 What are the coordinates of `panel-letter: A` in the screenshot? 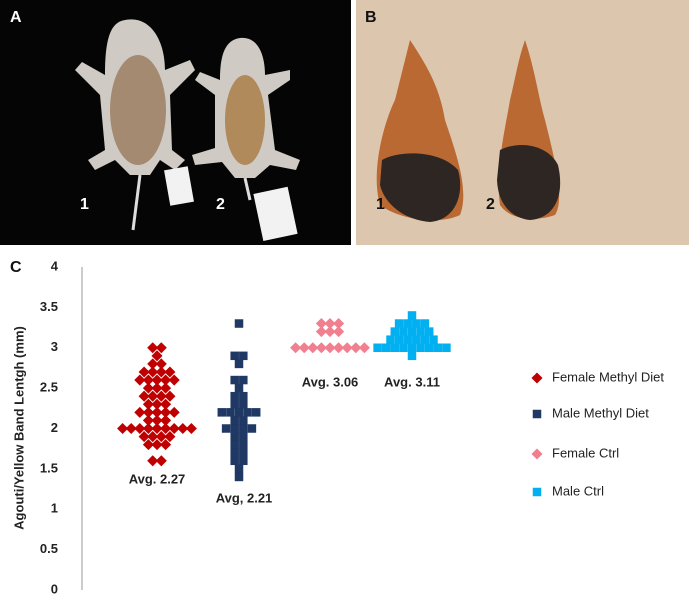 It's located at (16, 17).